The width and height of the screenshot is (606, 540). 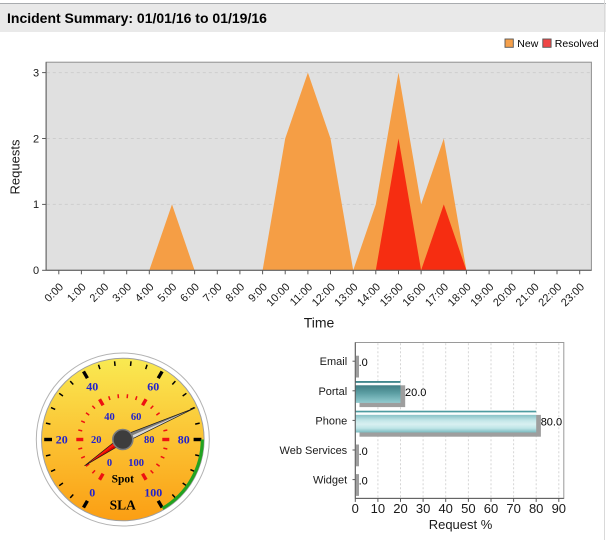 What do you see at coordinates (123, 505) in the screenshot?
I see `svg-text: SLA` at bounding box center [123, 505].